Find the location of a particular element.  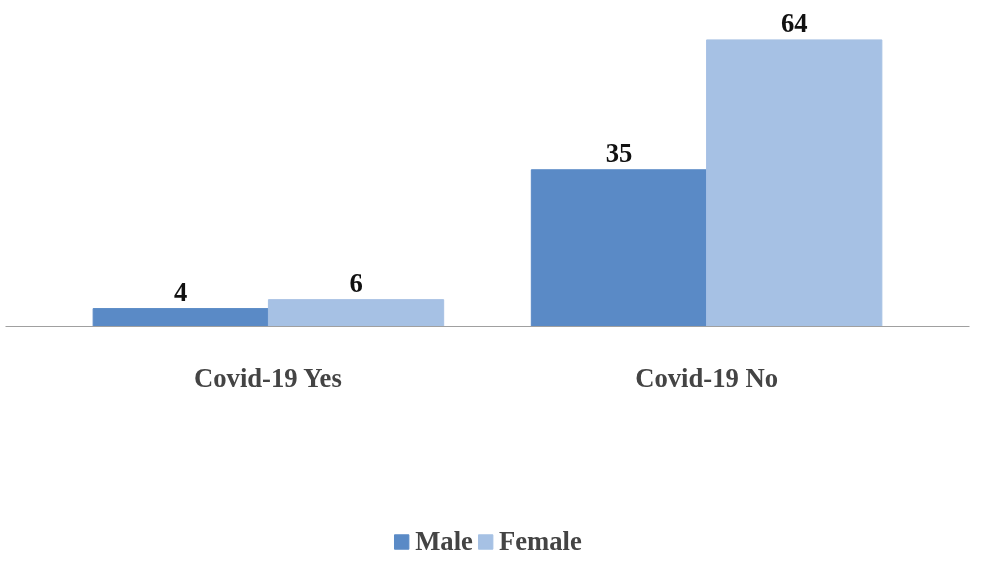

x-tick-label: Covid-19 No is located at coordinates (707, 377).